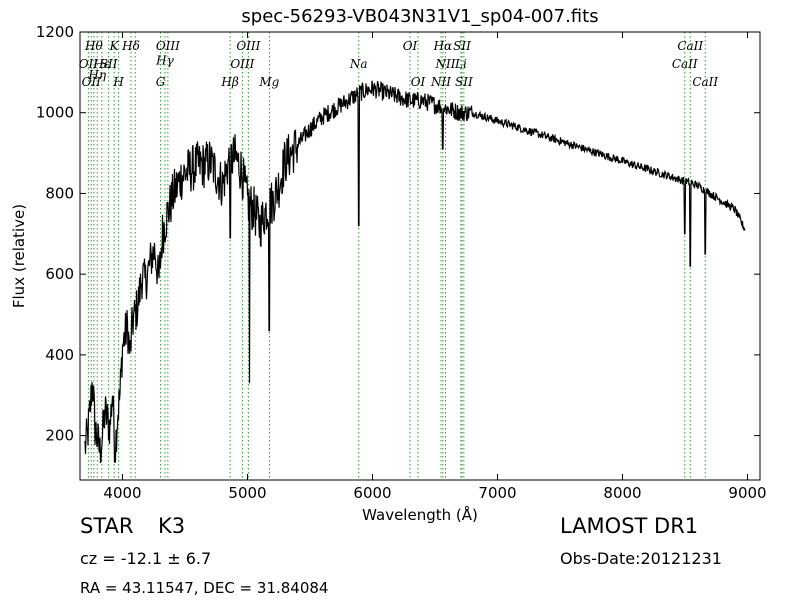 The height and width of the screenshot is (600, 800). Describe the element at coordinates (641, 558) in the screenshot. I see `observation-date: Obs-Date:20121231` at that location.